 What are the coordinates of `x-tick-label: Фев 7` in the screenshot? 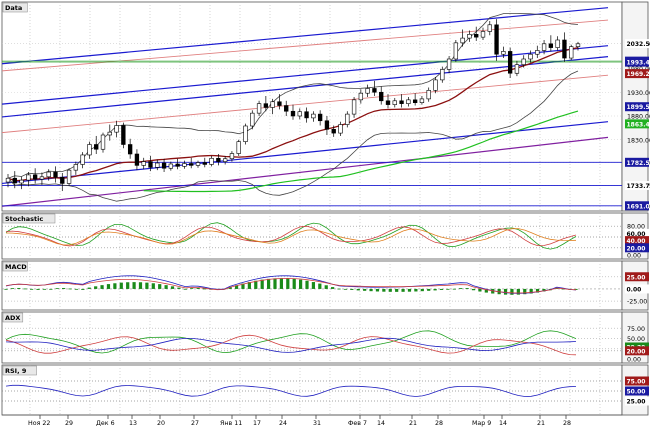 It's located at (357, 423).